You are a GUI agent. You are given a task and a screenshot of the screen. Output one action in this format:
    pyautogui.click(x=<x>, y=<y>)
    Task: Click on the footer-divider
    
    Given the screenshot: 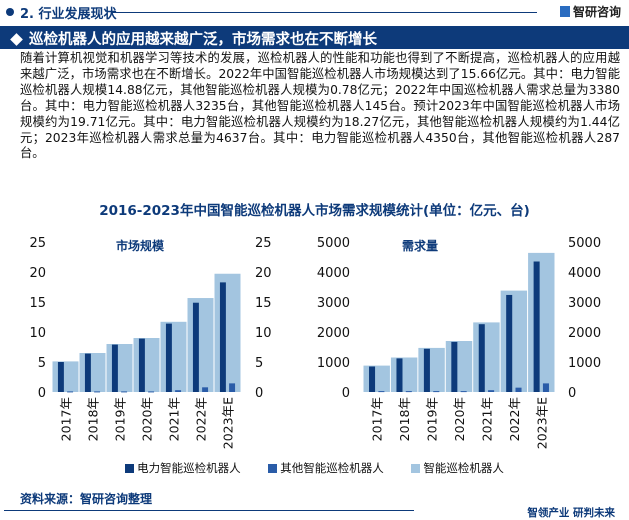 What is the action you would take?
    pyautogui.click(x=209, y=510)
    